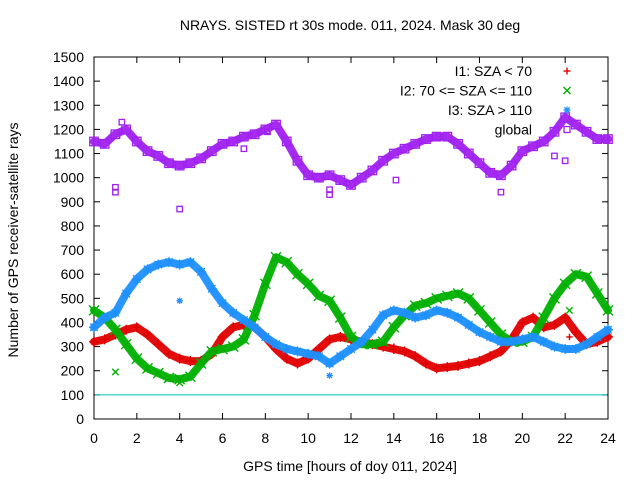 This screenshot has width=640, height=480. What do you see at coordinates (494, 71) in the screenshot?
I see `legend-label: I1: SZA < 70` at bounding box center [494, 71].